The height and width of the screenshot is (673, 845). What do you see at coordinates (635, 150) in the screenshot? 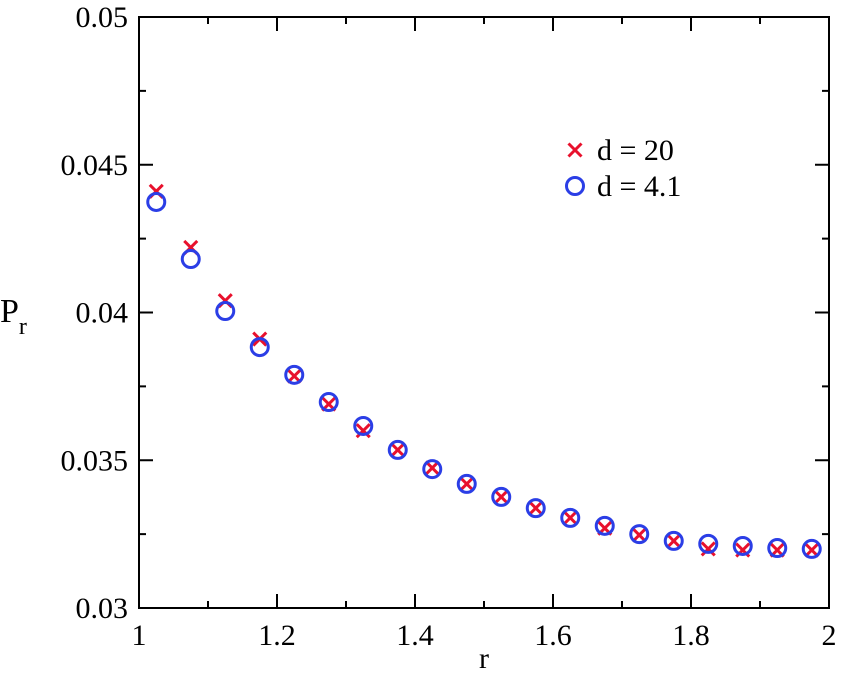
I see `legend-label: d = 20` at bounding box center [635, 150].